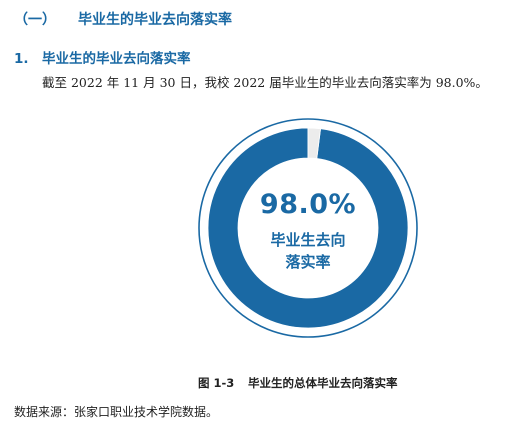 The height and width of the screenshot is (439, 518). Describe the element at coordinates (323, 383) in the screenshot. I see `figure-title: 毕业生的总体毕业去向落实率` at that location.